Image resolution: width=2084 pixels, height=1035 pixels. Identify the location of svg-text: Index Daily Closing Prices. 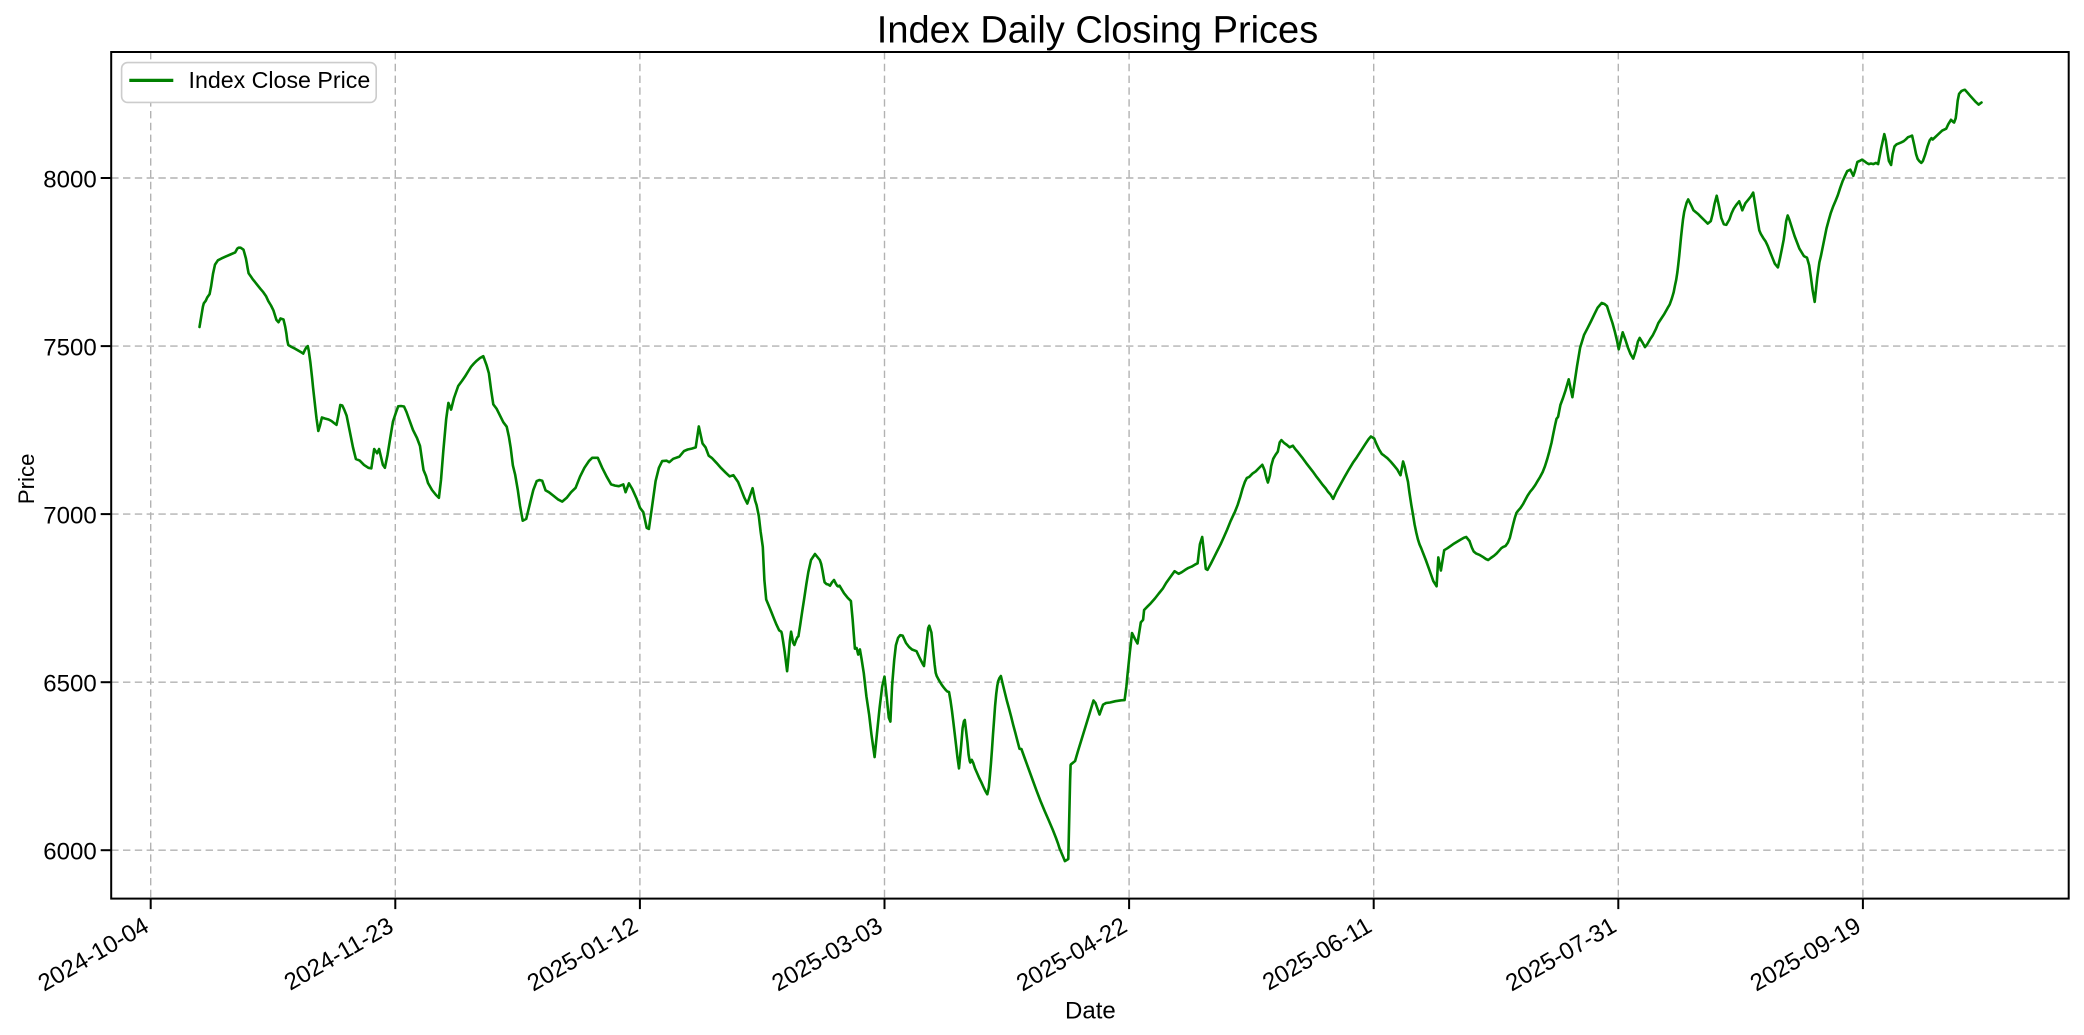
(1097, 31).